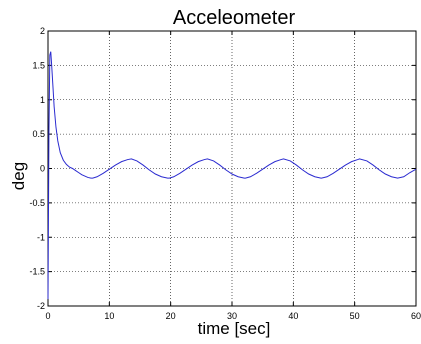 The height and width of the screenshot is (344, 421). Describe the element at coordinates (42, 100) in the screenshot. I see `y-tick-label: 1` at that location.